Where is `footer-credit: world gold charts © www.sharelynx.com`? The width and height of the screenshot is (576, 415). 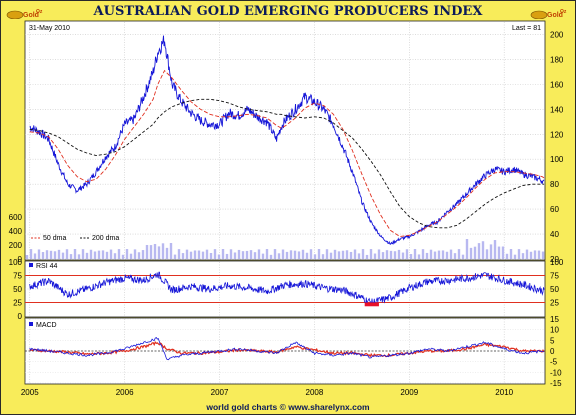 footer-credit: world gold charts © www.sharelynx.com is located at coordinates (287, 407).